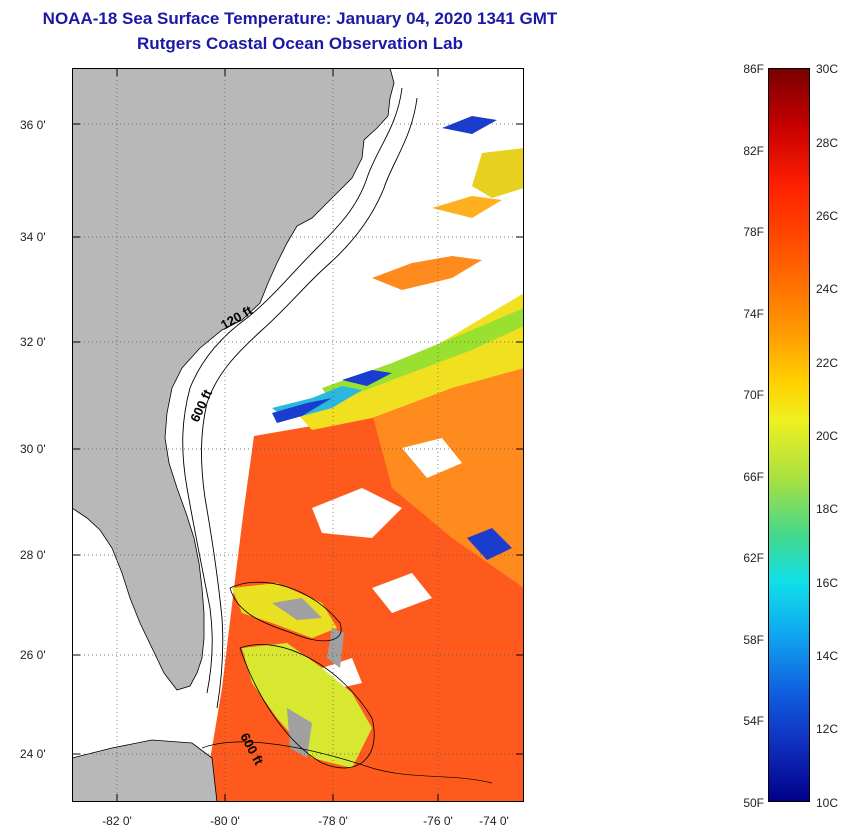  I want to click on lat-label-32: 32 0', so click(33, 342).